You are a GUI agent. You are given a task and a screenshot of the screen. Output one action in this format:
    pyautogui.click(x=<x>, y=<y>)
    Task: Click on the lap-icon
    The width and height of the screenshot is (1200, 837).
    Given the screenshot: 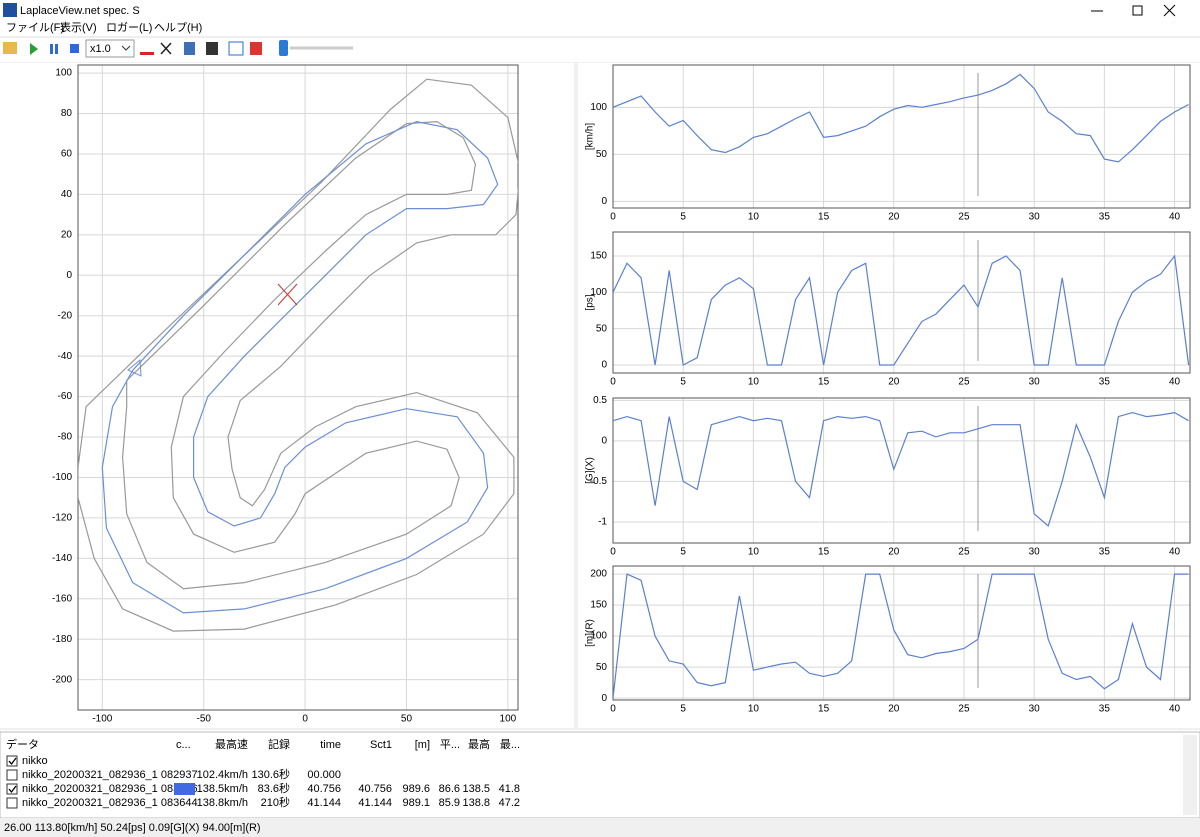 What is the action you would take?
    pyautogui.click(x=212, y=48)
    